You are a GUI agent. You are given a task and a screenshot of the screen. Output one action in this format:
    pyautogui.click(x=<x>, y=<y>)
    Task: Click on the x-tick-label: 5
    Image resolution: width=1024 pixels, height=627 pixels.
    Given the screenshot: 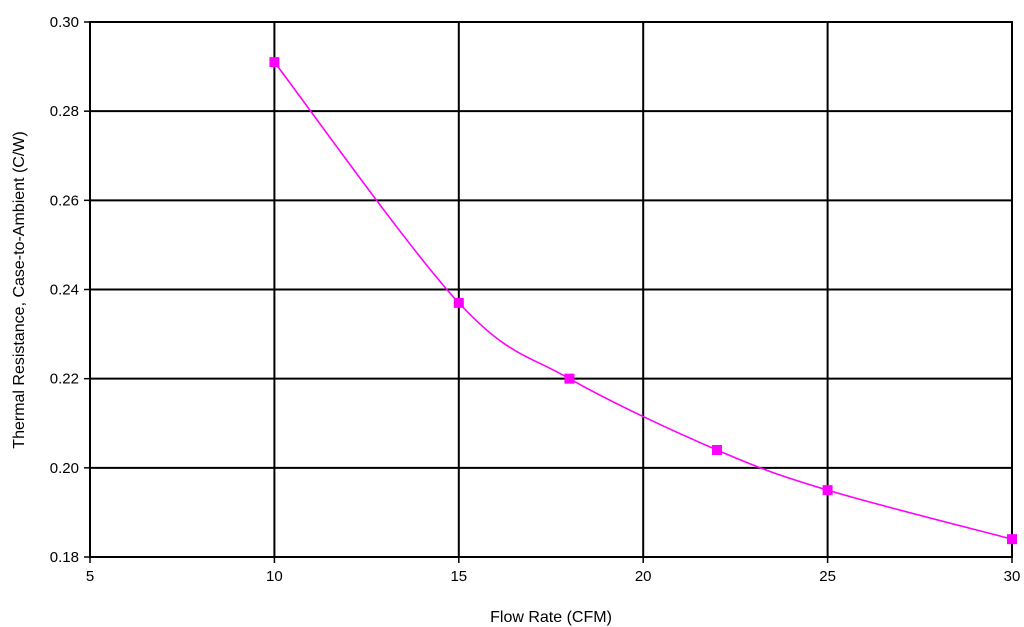 What is the action you would take?
    pyautogui.click(x=90, y=576)
    